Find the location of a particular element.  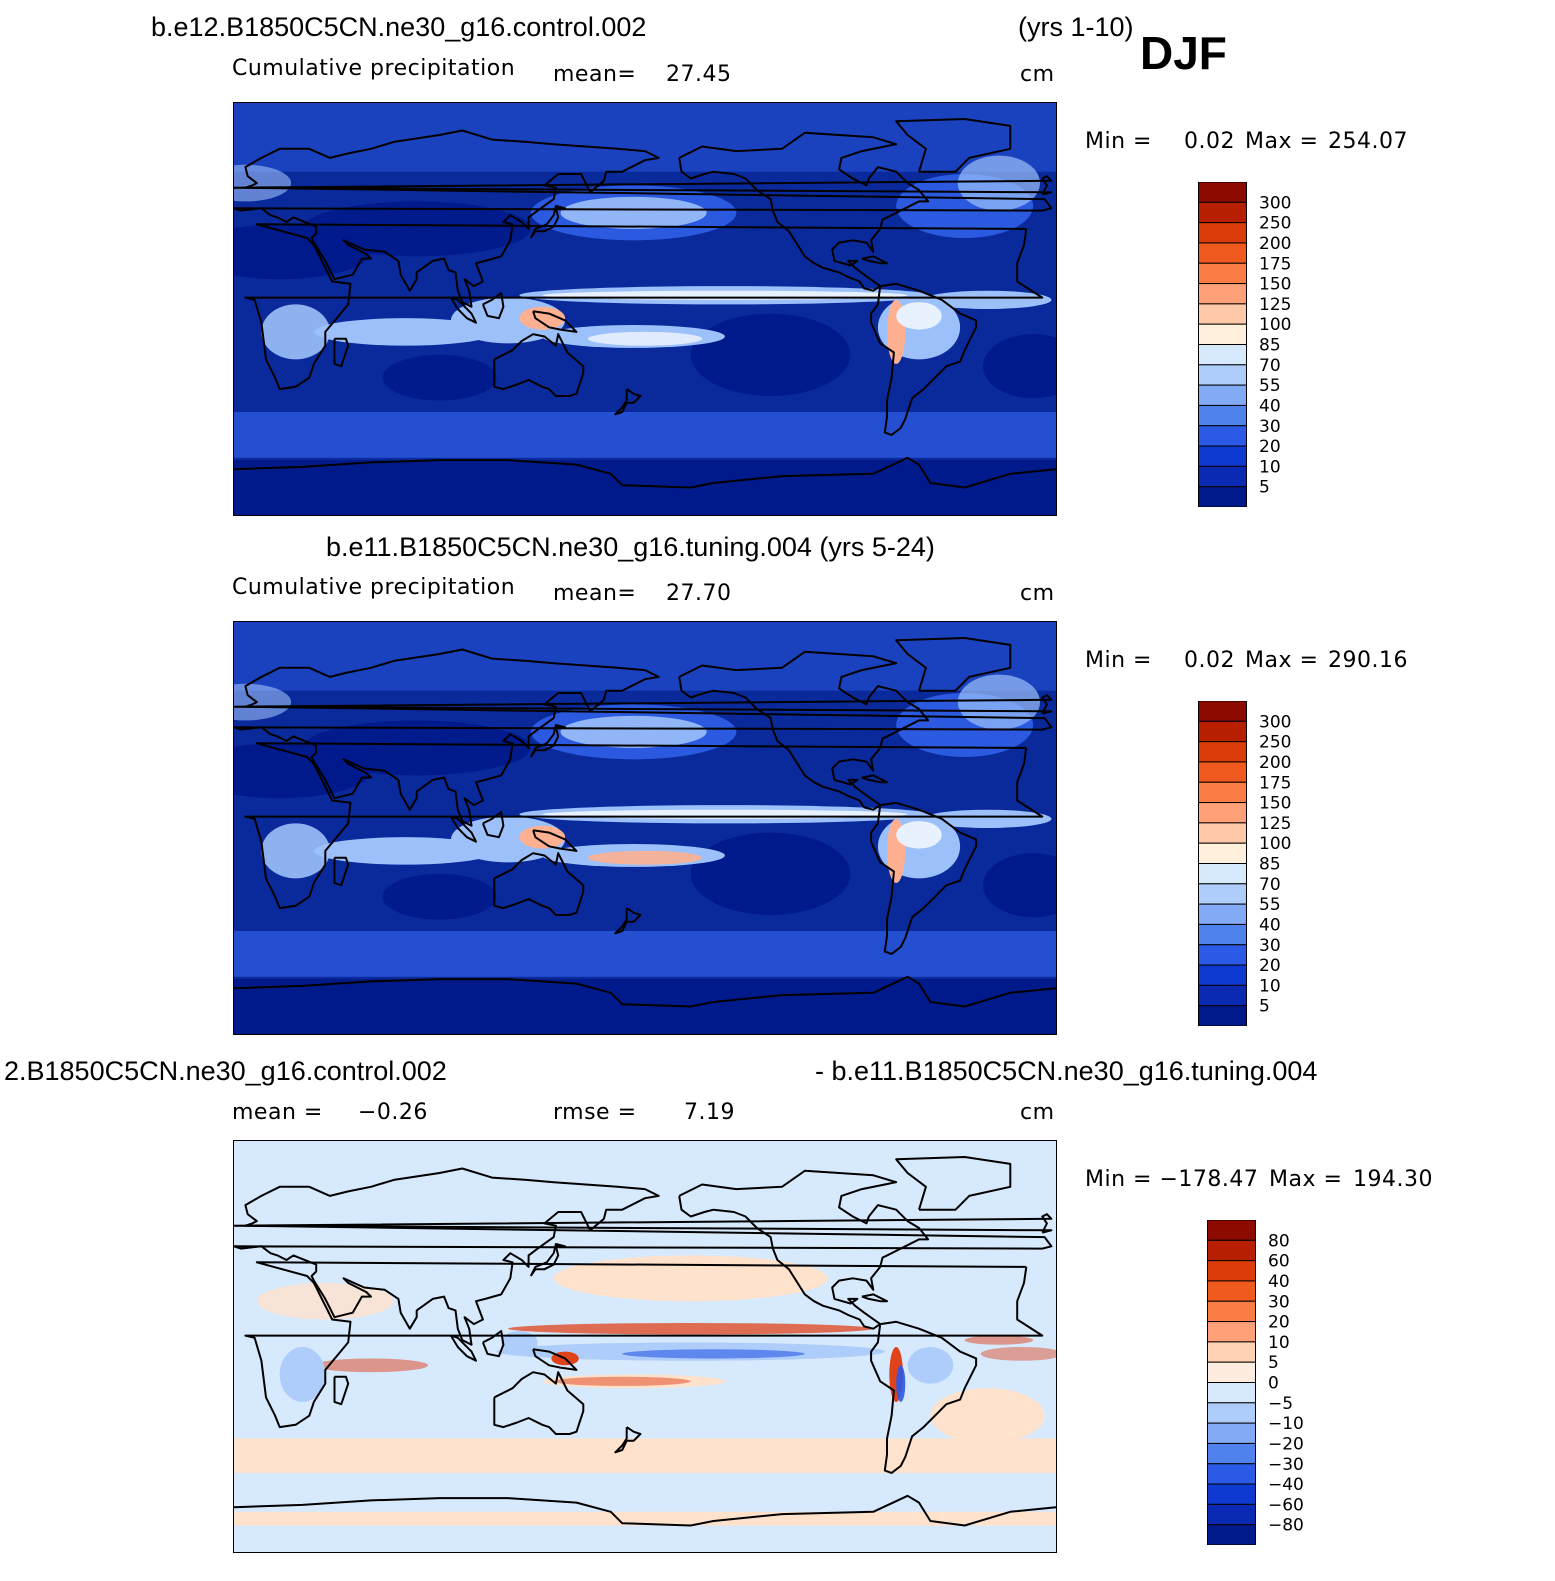

panel2-min-value: 0.02 is located at coordinates (1209, 660).